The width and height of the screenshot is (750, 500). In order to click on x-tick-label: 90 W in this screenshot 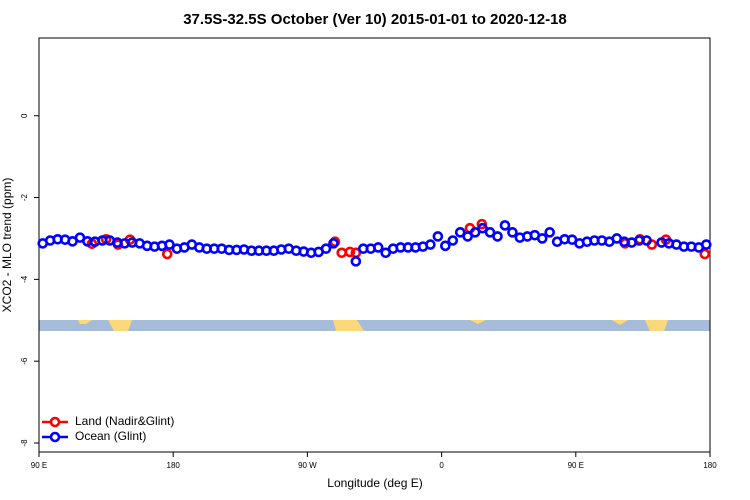, I will do `click(307, 465)`.